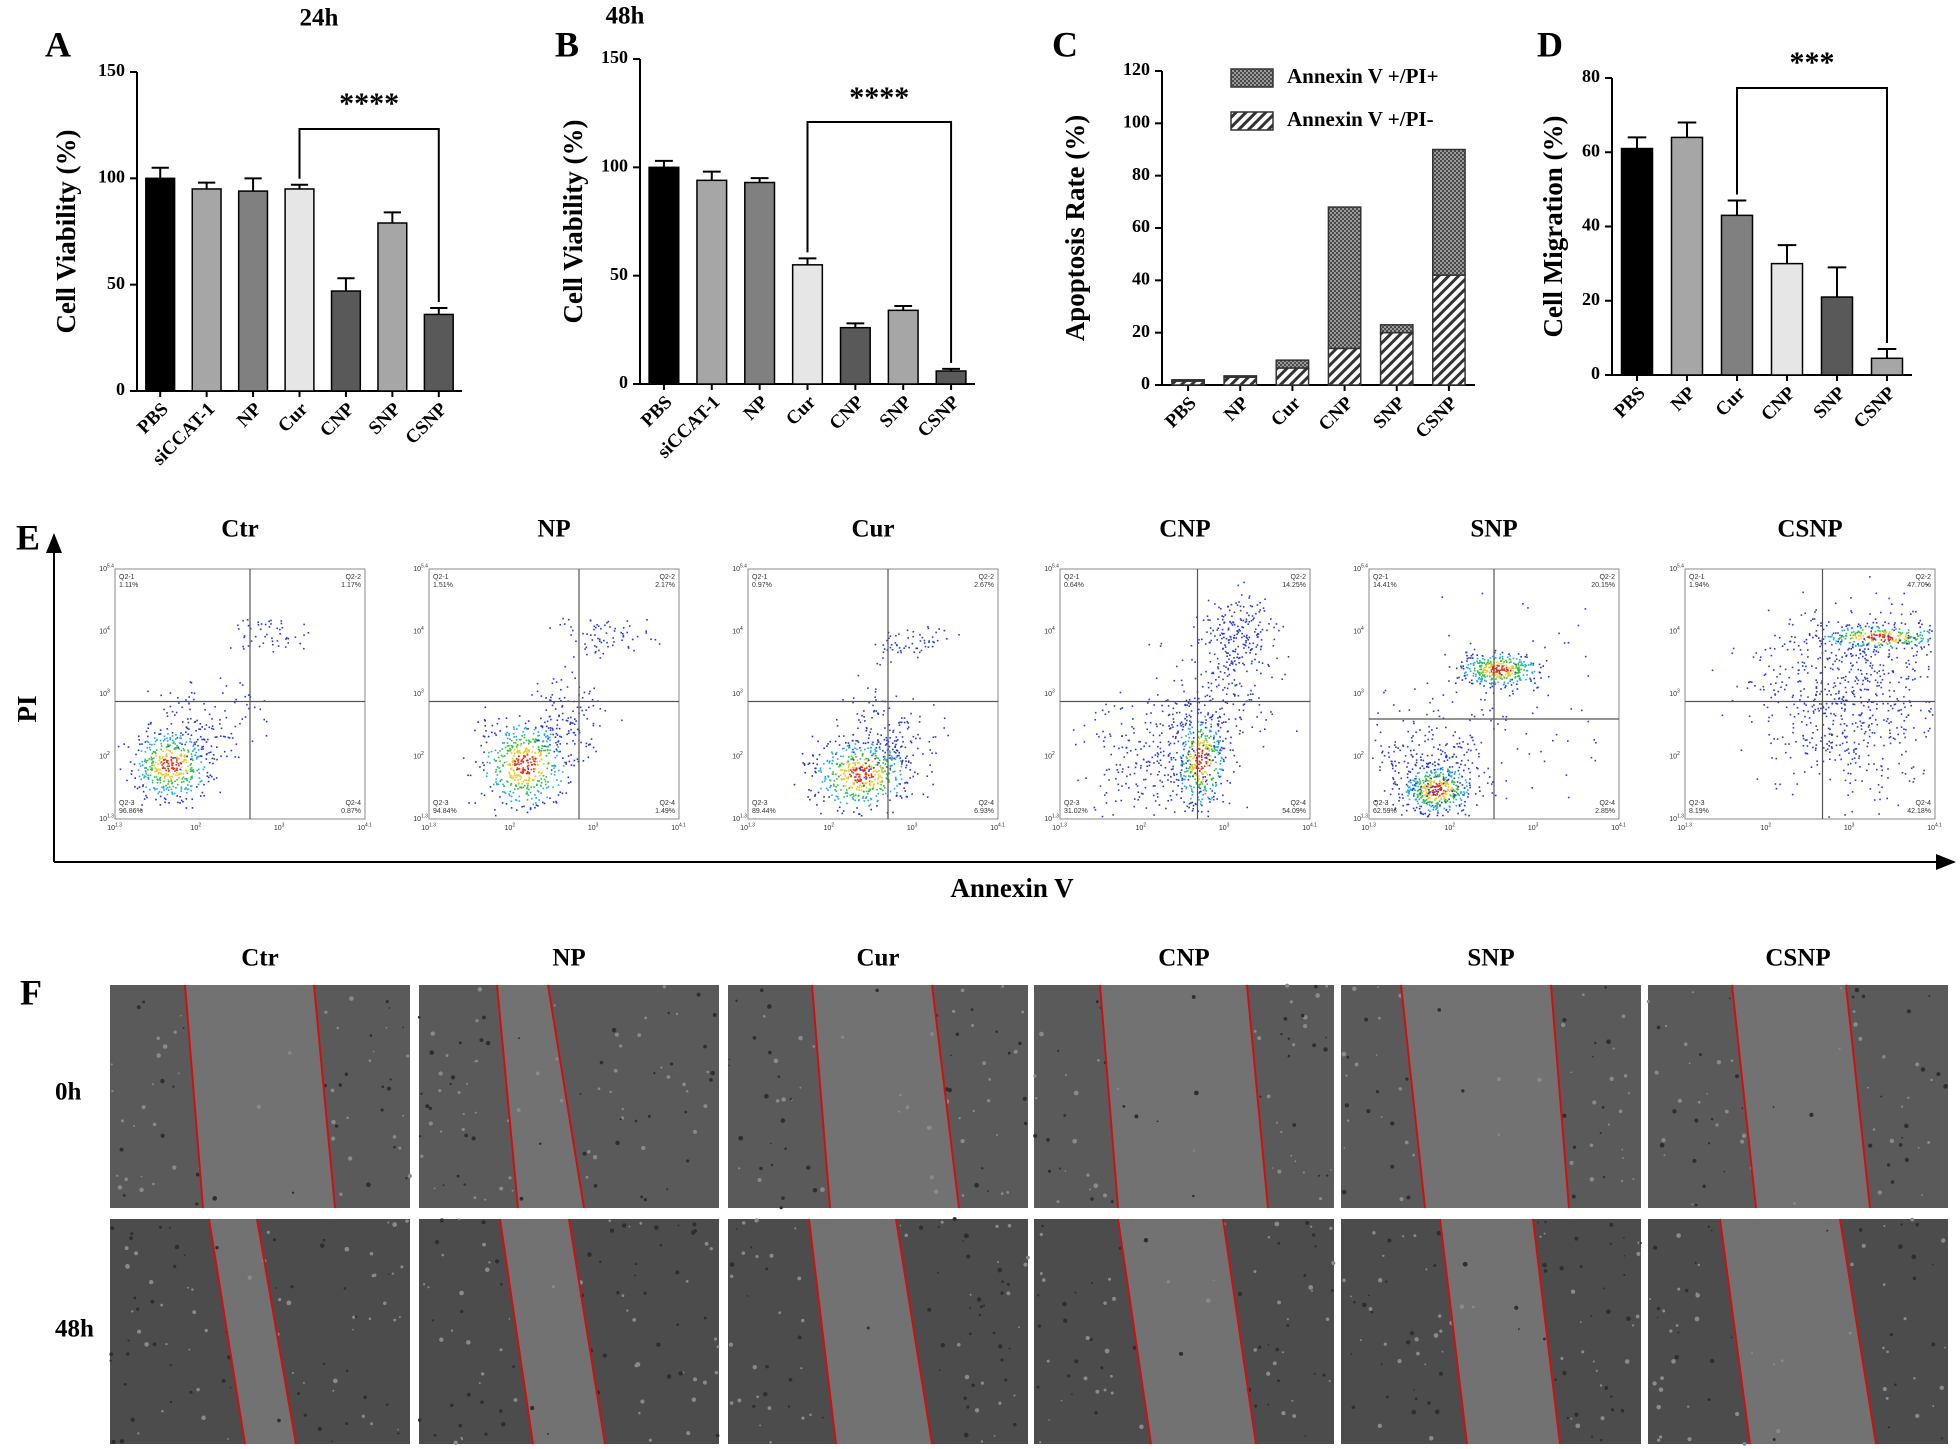 Image resolution: width=1960 pixels, height=1449 pixels. I want to click on plot-title: NP, so click(553, 529).